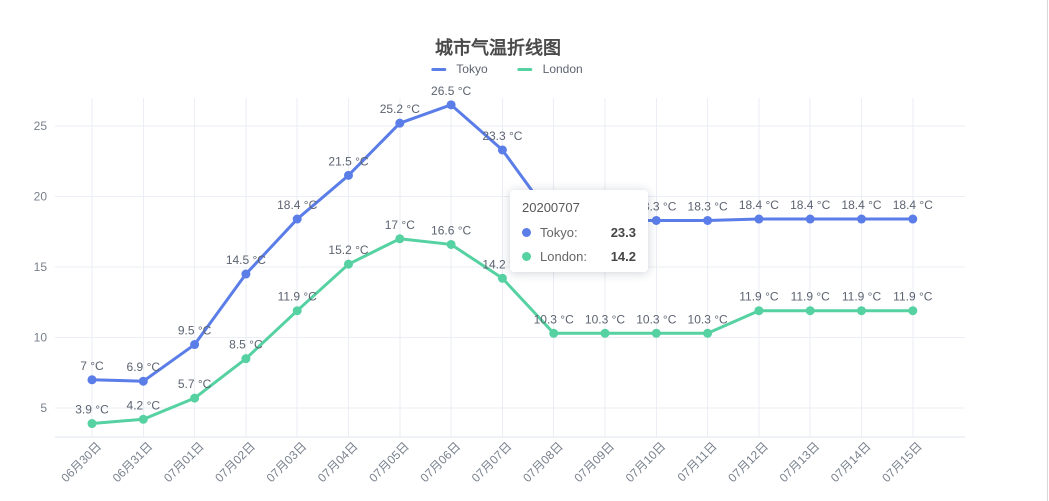 This screenshot has height=501, width=1049. What do you see at coordinates (184, 462) in the screenshot?
I see `x-axis-label: 07月01日` at bounding box center [184, 462].